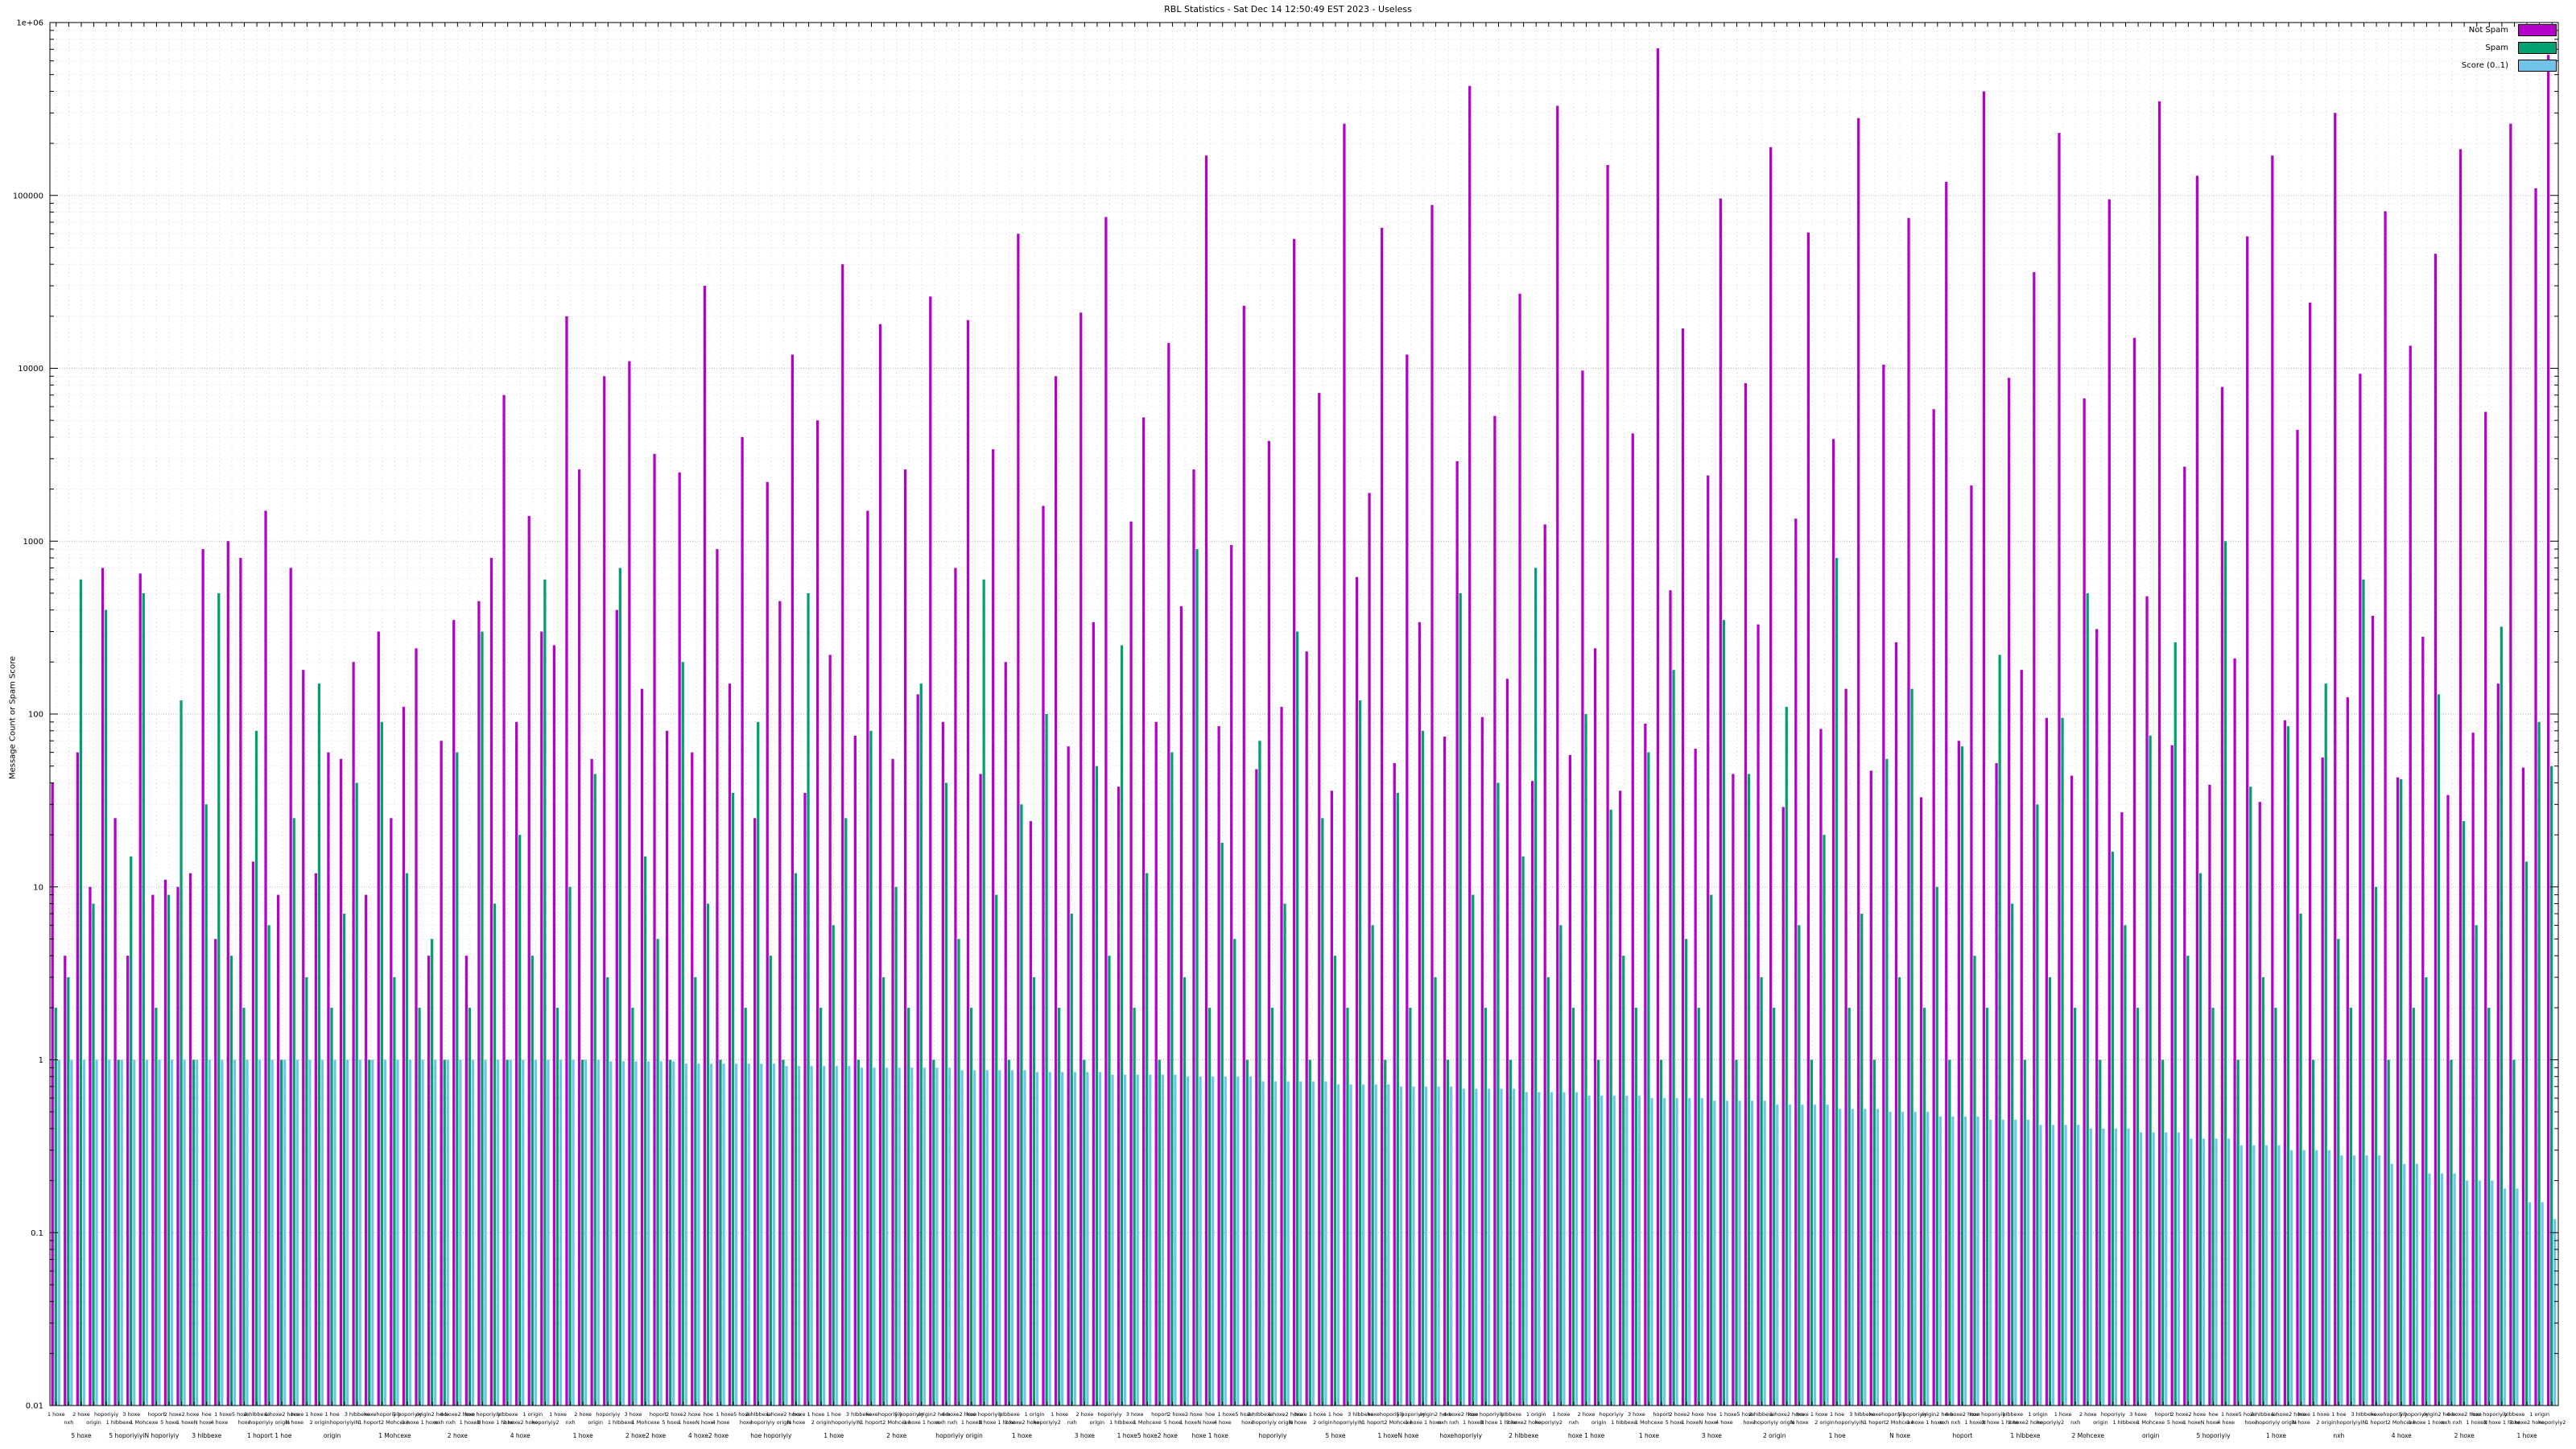 The height and width of the screenshot is (1449, 2576). What do you see at coordinates (1837, 1435) in the screenshot?
I see `x-sublabel: 1 hoe` at bounding box center [1837, 1435].